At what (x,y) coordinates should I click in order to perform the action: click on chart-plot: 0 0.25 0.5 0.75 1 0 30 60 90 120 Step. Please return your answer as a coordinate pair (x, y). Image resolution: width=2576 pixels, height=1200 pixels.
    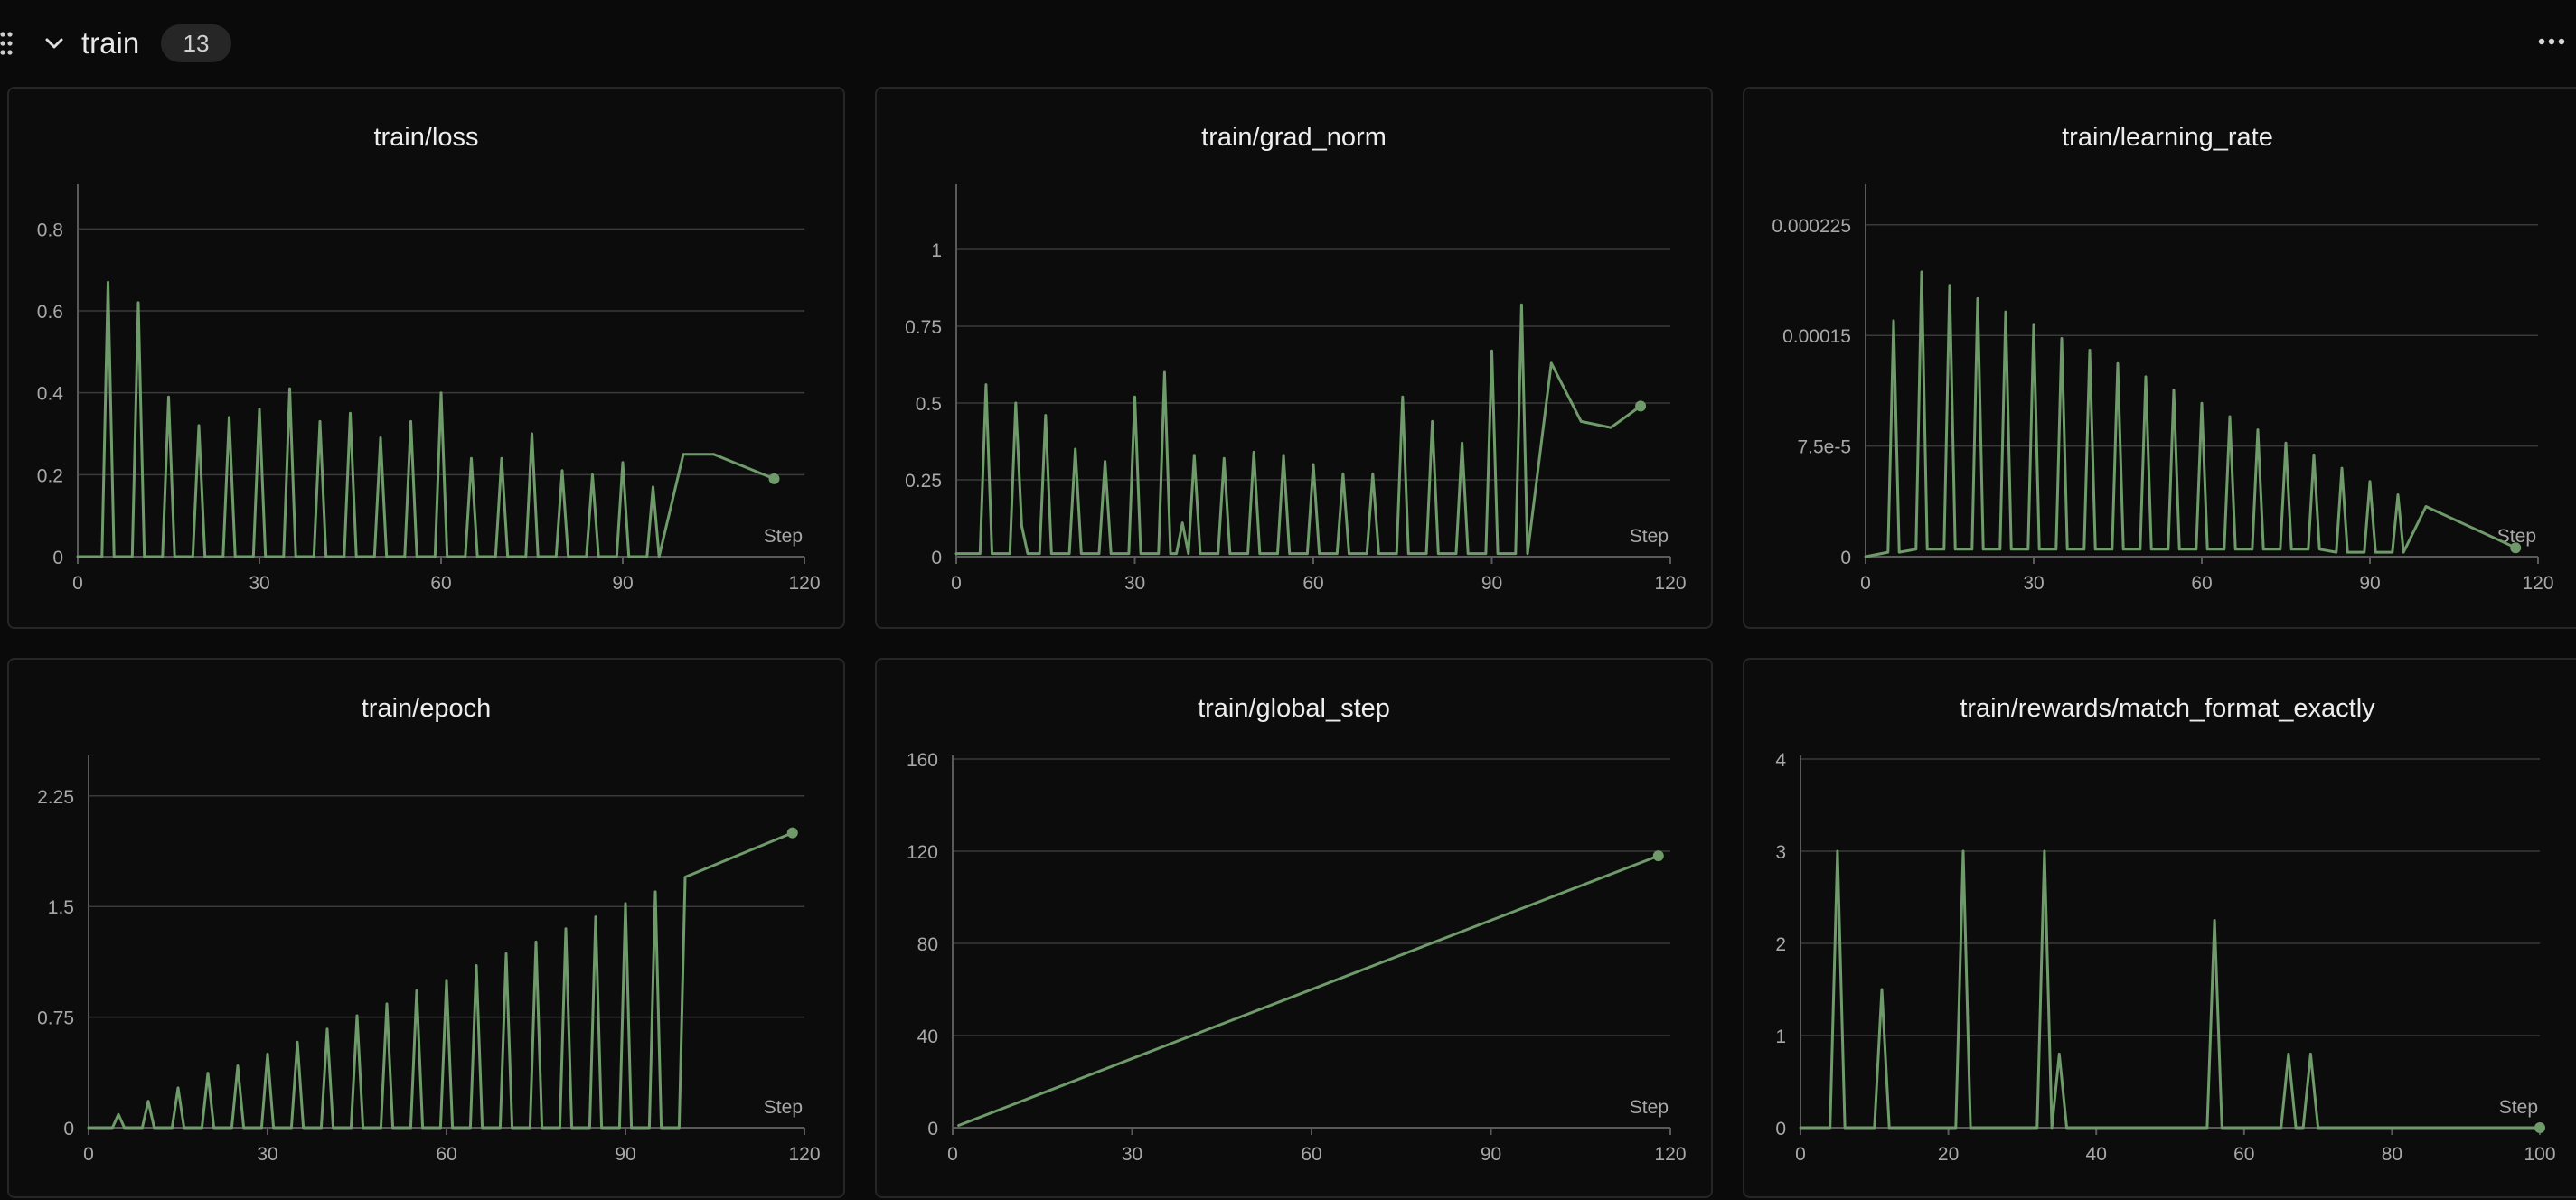
    Looking at the image, I should click on (1296, 360).